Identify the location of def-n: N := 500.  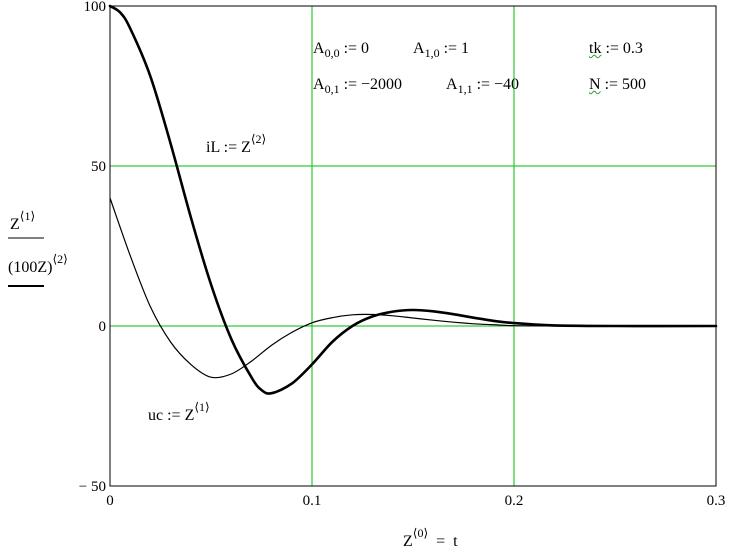
(618, 84).